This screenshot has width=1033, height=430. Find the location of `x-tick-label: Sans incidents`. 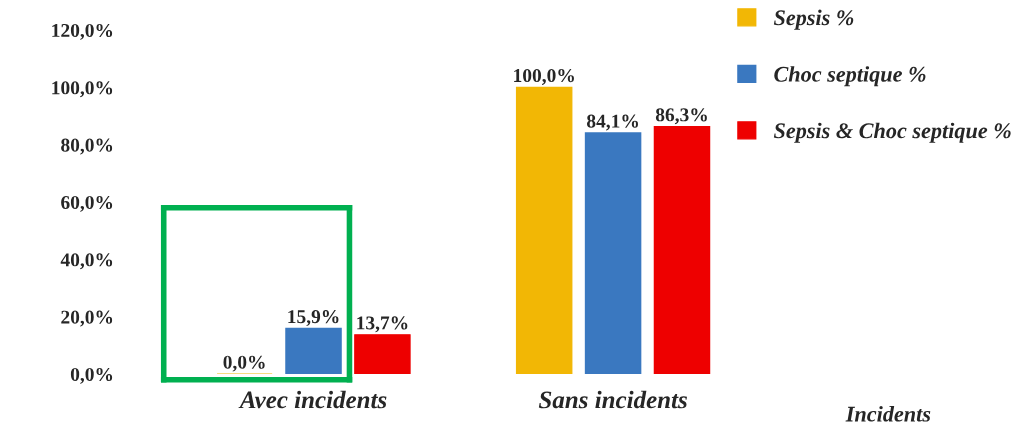

x-tick-label: Sans incidents is located at coordinates (612, 399).